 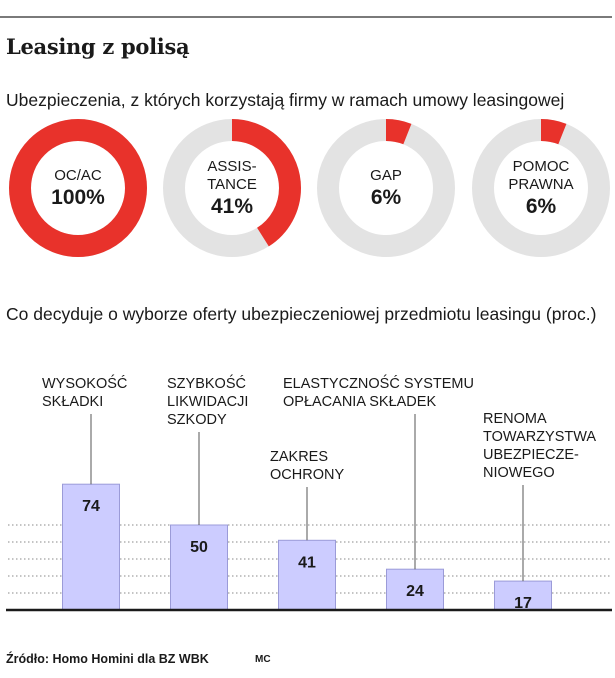 I want to click on donut-text: GAP 6%, so click(x=386, y=188).